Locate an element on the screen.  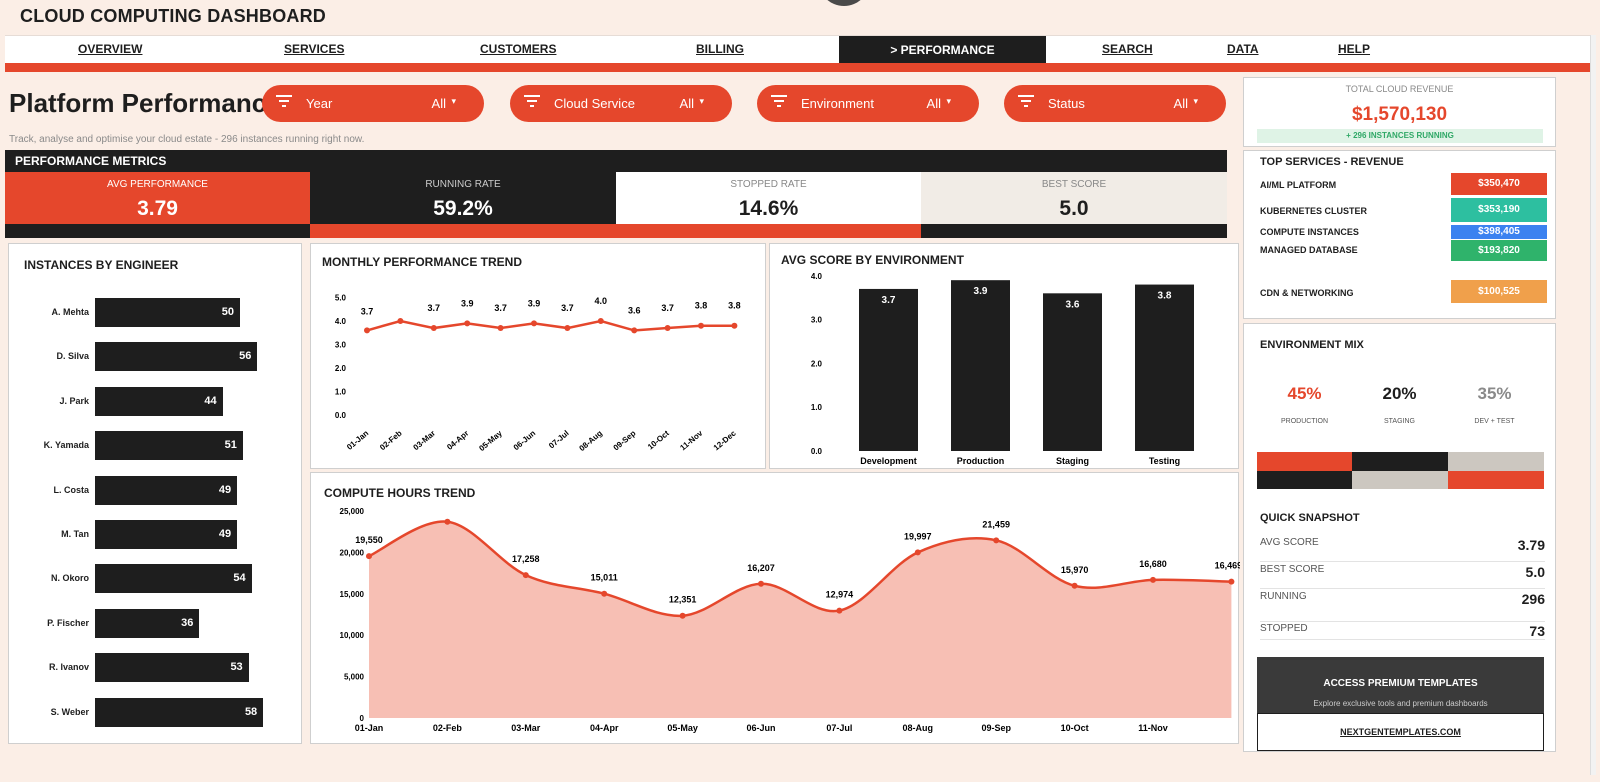
nav-services: SERVICES is located at coordinates (314, 49).